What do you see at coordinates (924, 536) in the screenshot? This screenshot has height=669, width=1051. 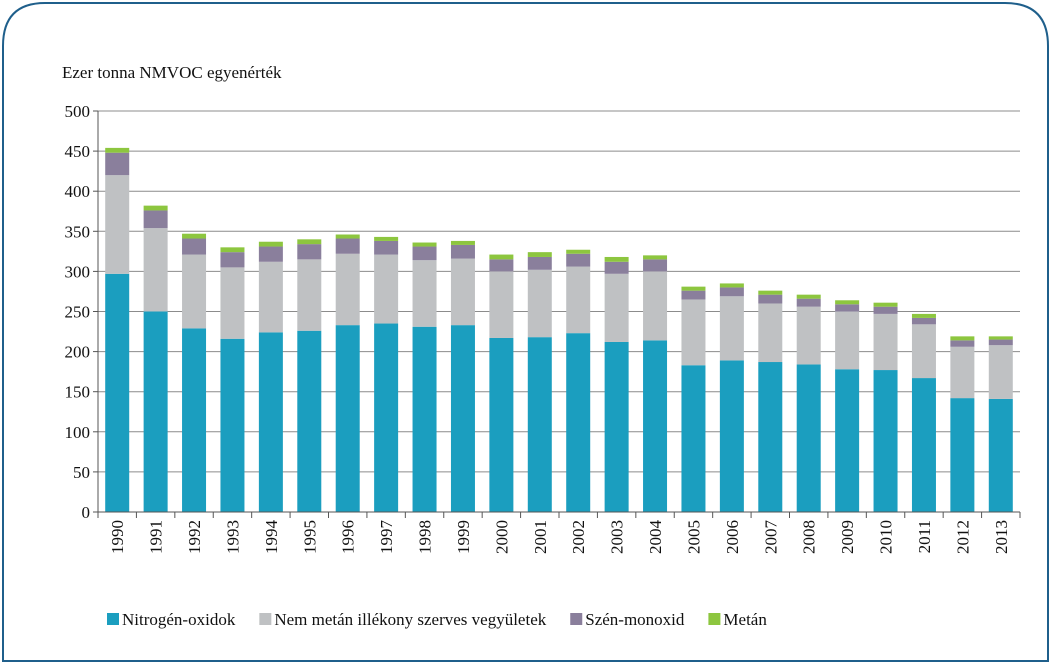 I see `x-tick-label: 2011` at bounding box center [924, 536].